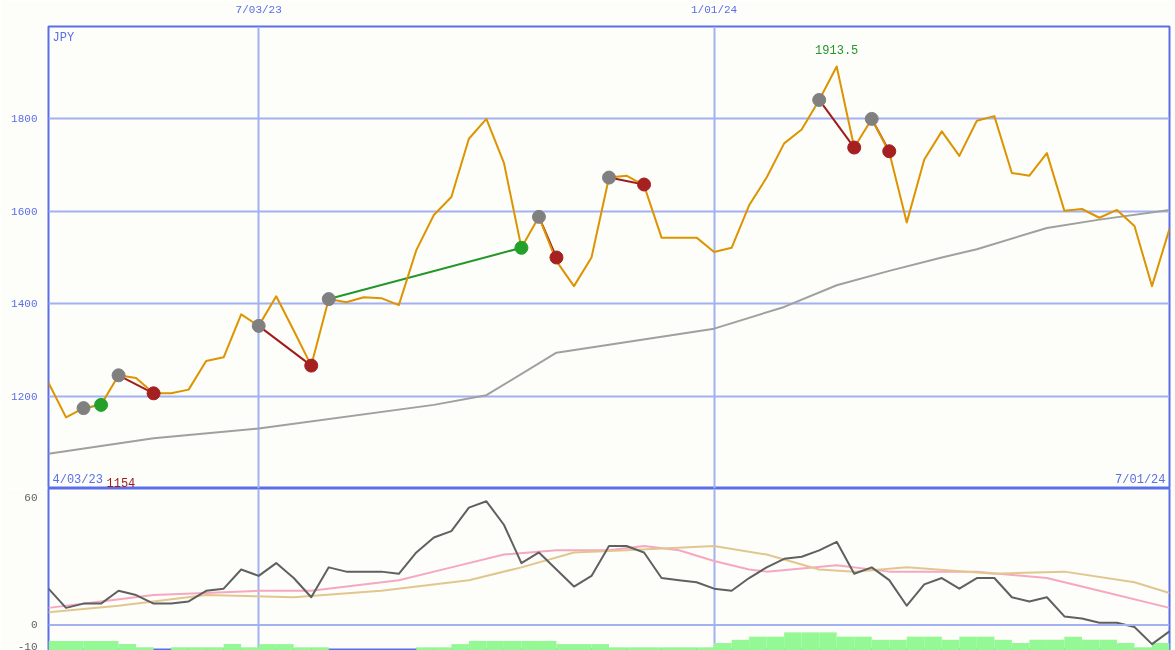 The image size is (1175, 650). What do you see at coordinates (121, 483) in the screenshot?
I see `annotation: 1154` at bounding box center [121, 483].